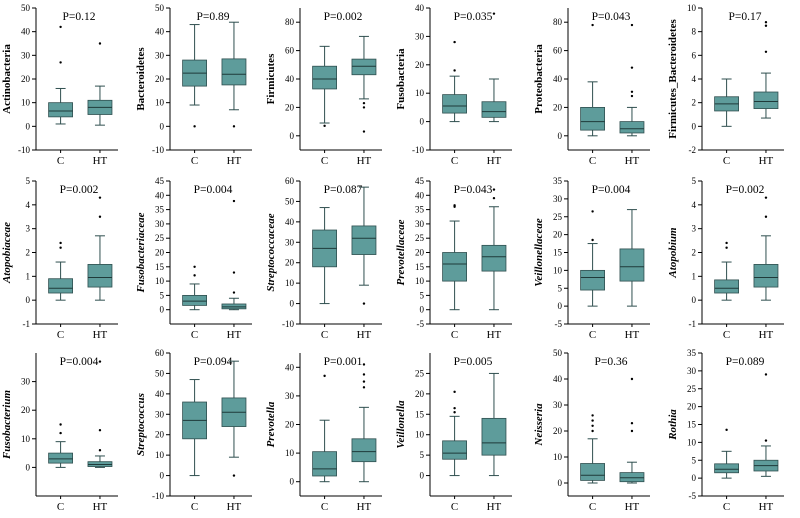  I want to click on panel-fusobacterium: 0 10 20 30 Fusobacterium P=0.004 C HT, so click(59, 433).